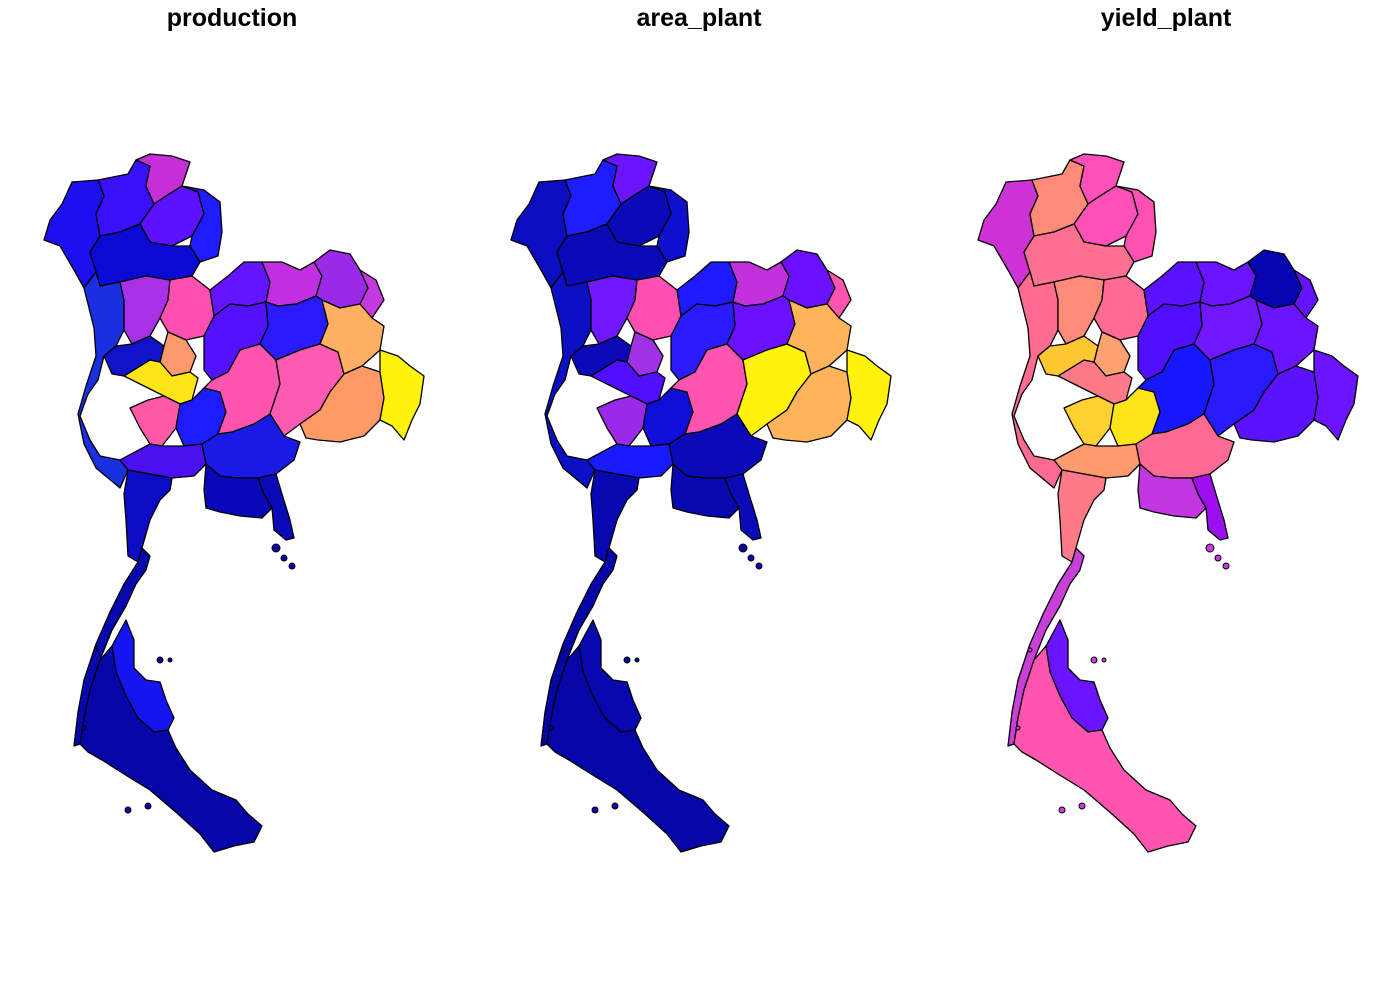 Image resolution: width=1400 pixels, height=1000 pixels. Describe the element at coordinates (699, 18) in the screenshot. I see `panel-title-area-plant: area_plant` at that location.